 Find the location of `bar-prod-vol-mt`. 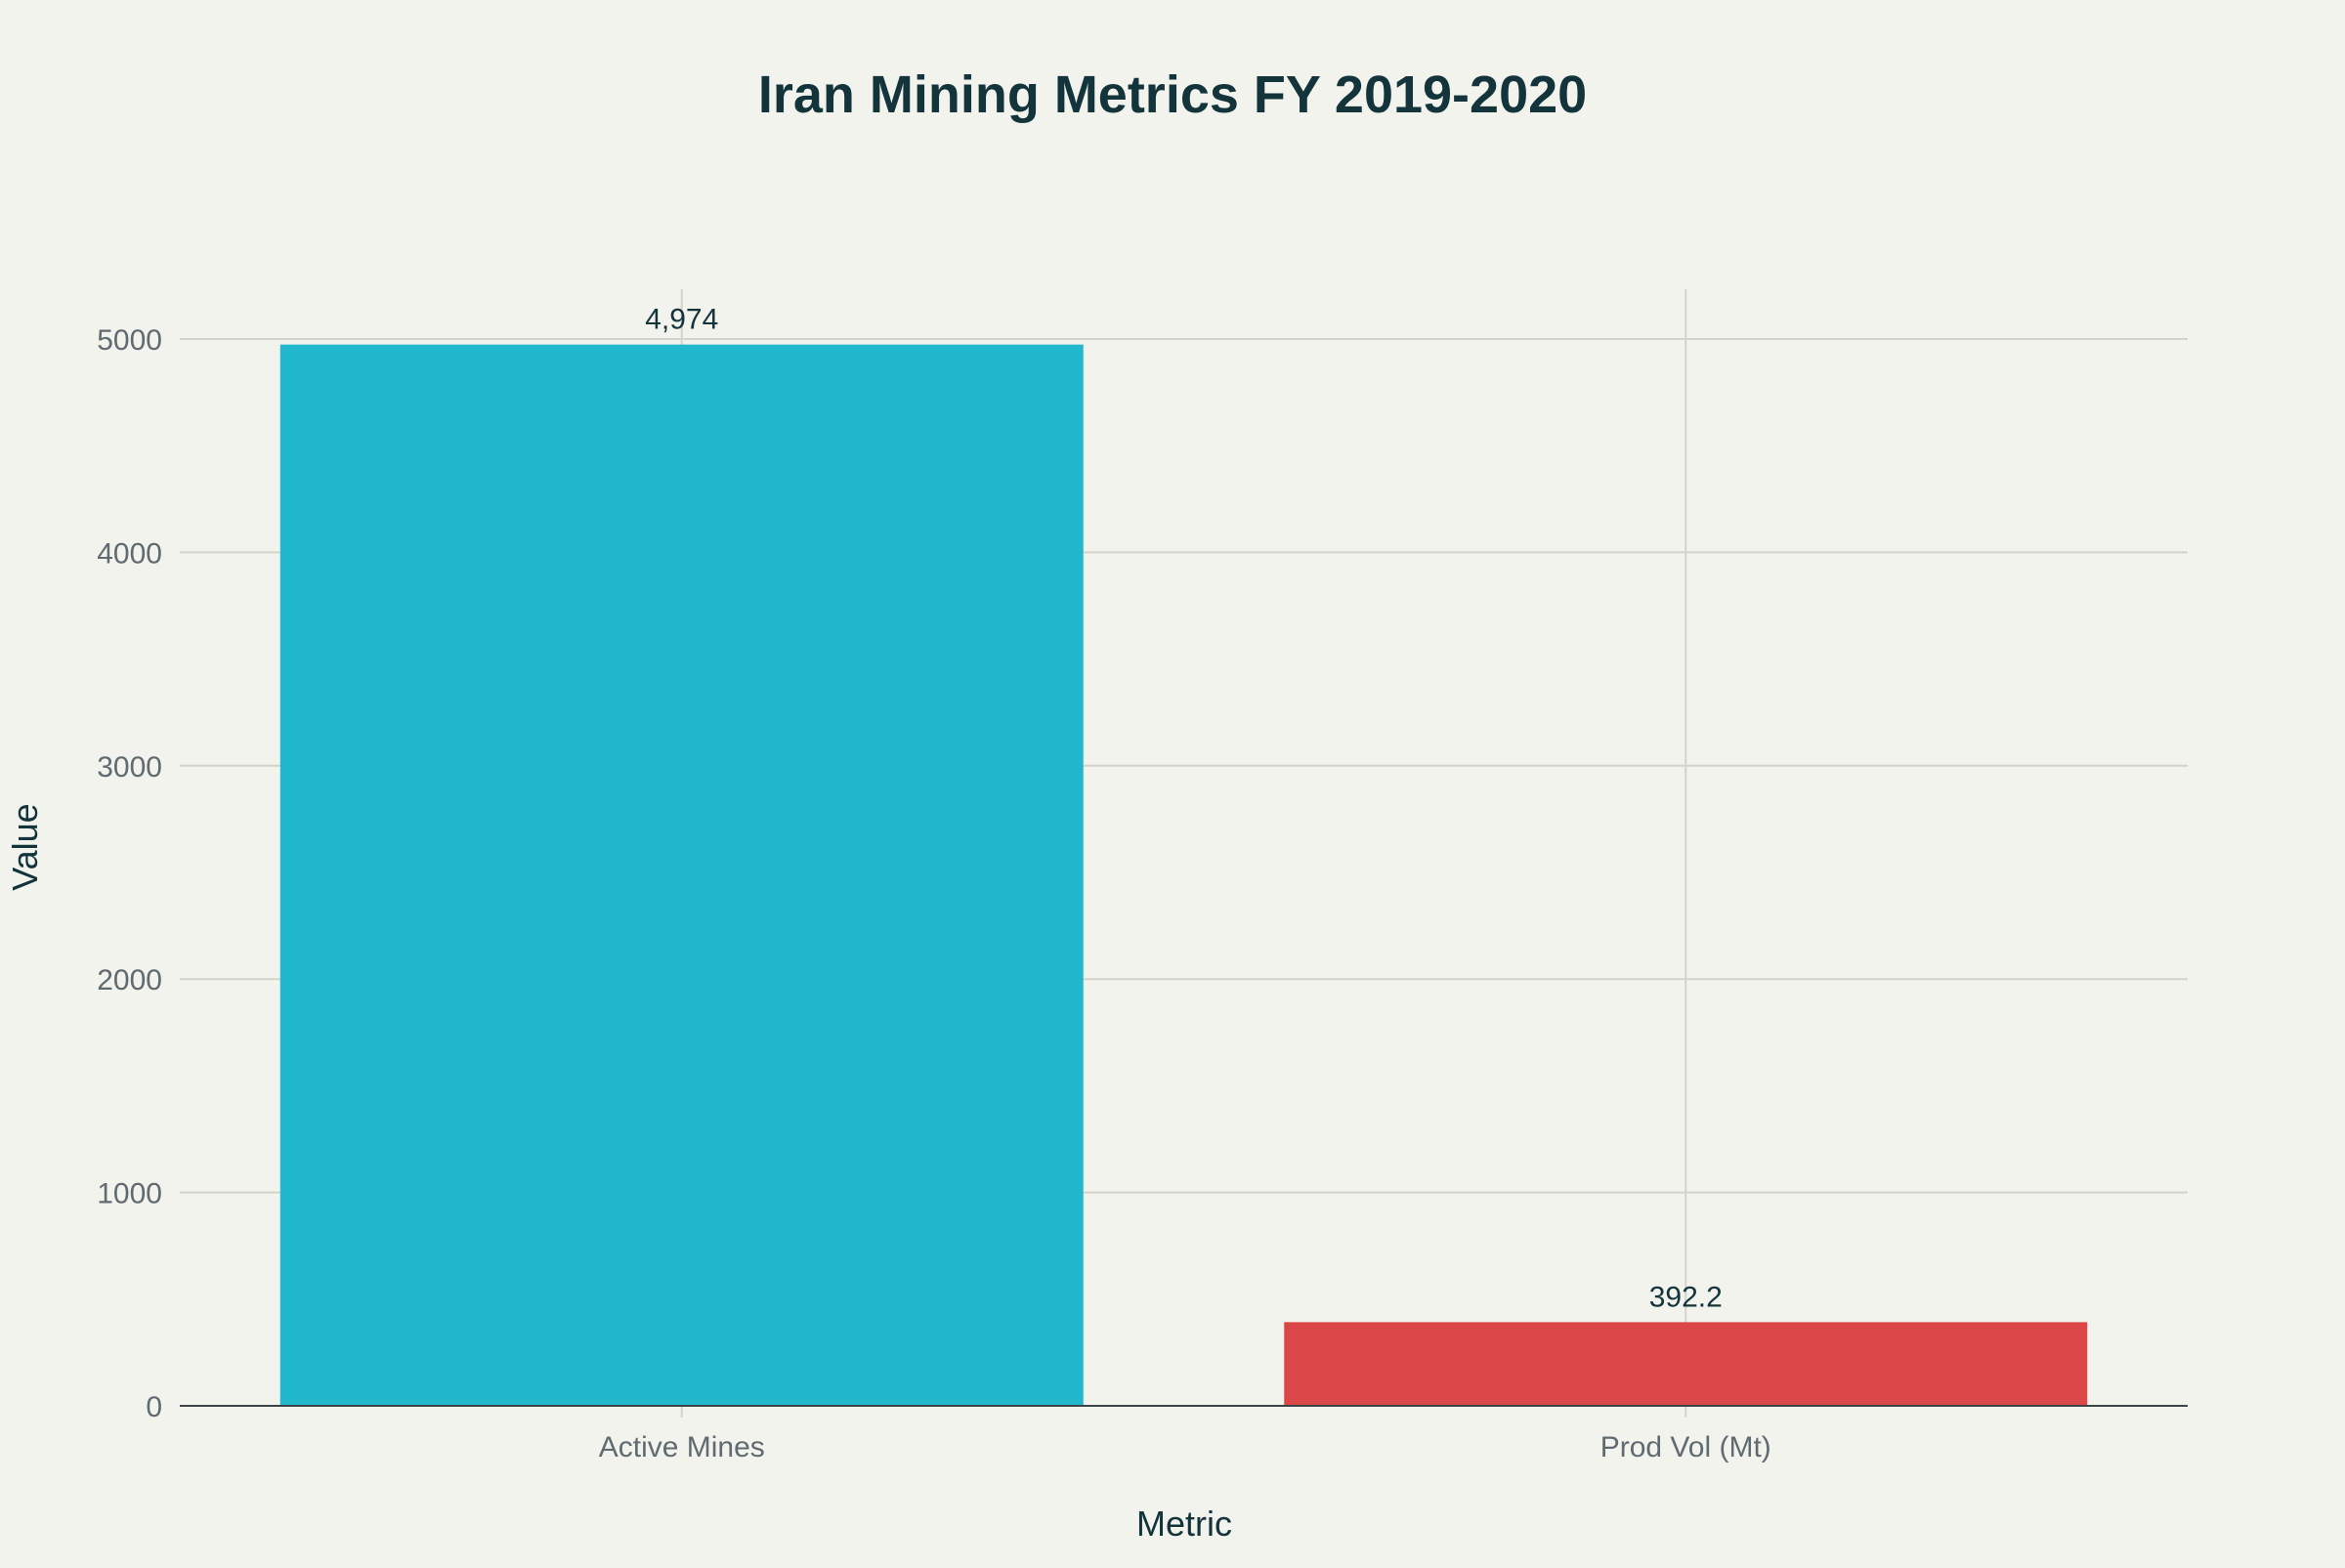

bar-prod-vol-mt is located at coordinates (1686, 1364).